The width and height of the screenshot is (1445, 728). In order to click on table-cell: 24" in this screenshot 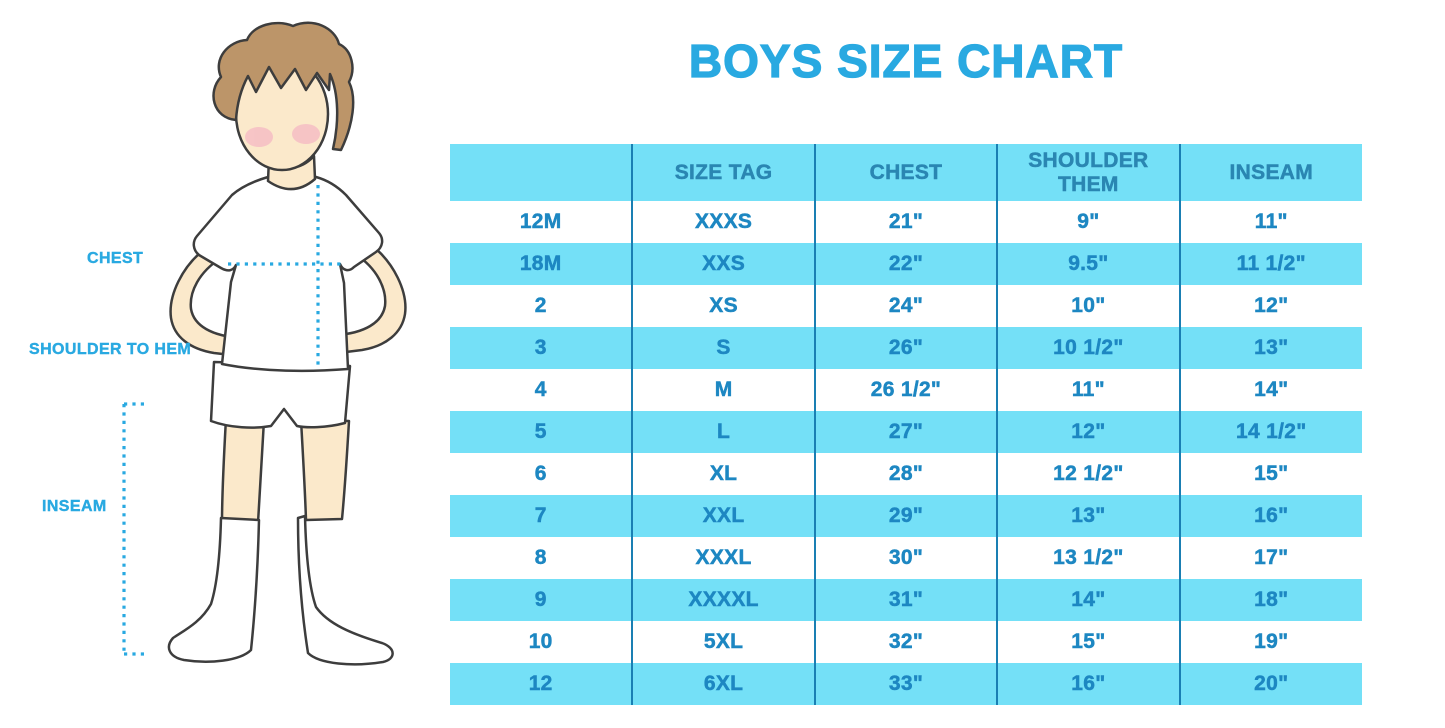, I will do `click(905, 306)`.